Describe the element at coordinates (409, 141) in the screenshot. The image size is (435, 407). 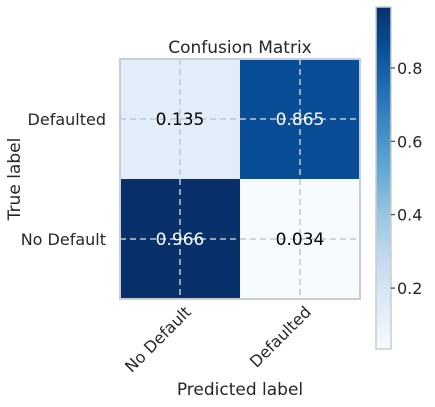
I see `colorbar-tick-label: 0.6` at that location.